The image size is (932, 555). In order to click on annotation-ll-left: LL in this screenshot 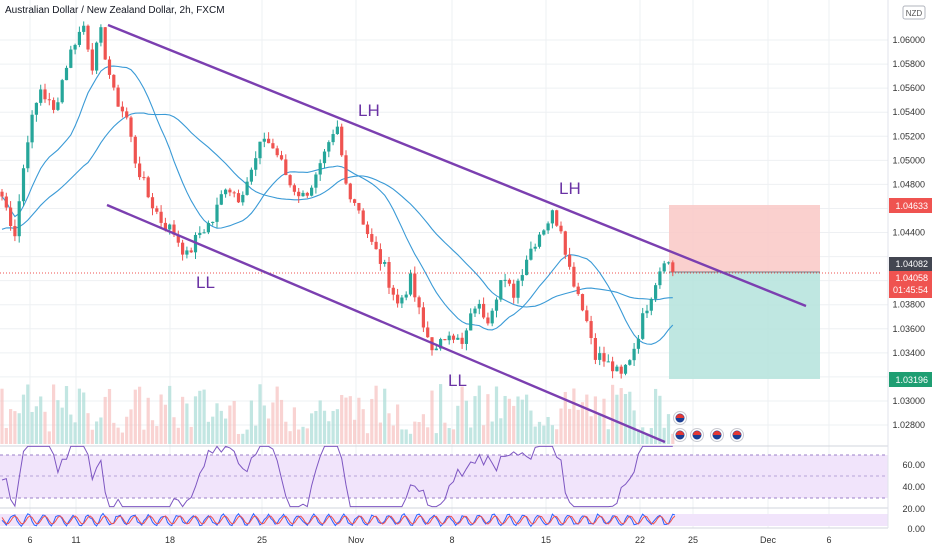, I will do `click(205, 282)`.